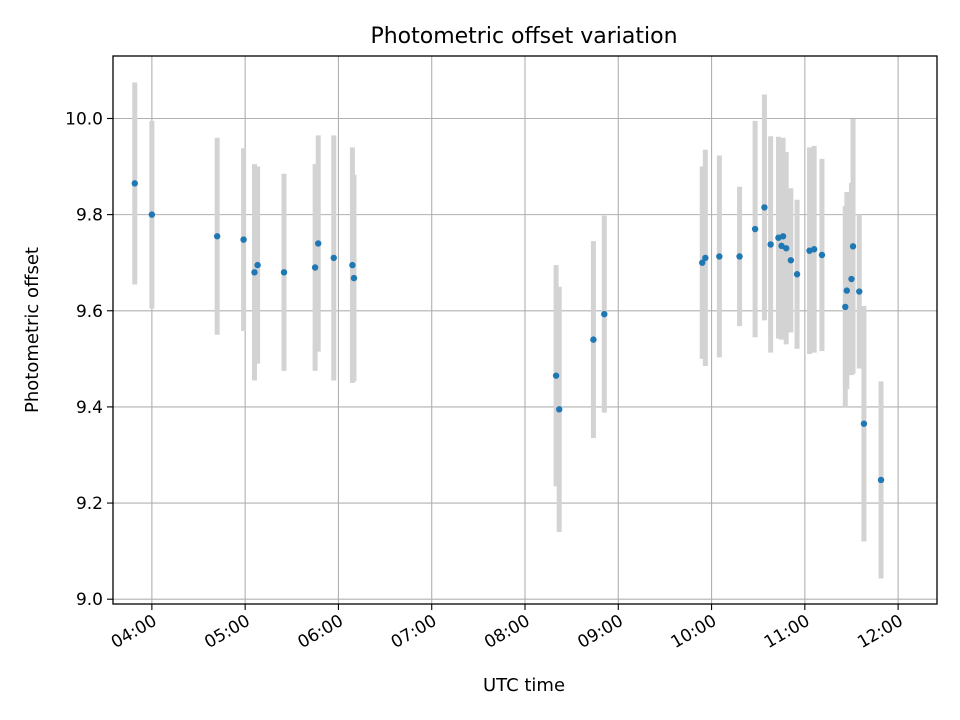 This screenshot has width=960, height=720. What do you see at coordinates (89, 600) in the screenshot?
I see `y-tick-label: 9.0` at bounding box center [89, 600].